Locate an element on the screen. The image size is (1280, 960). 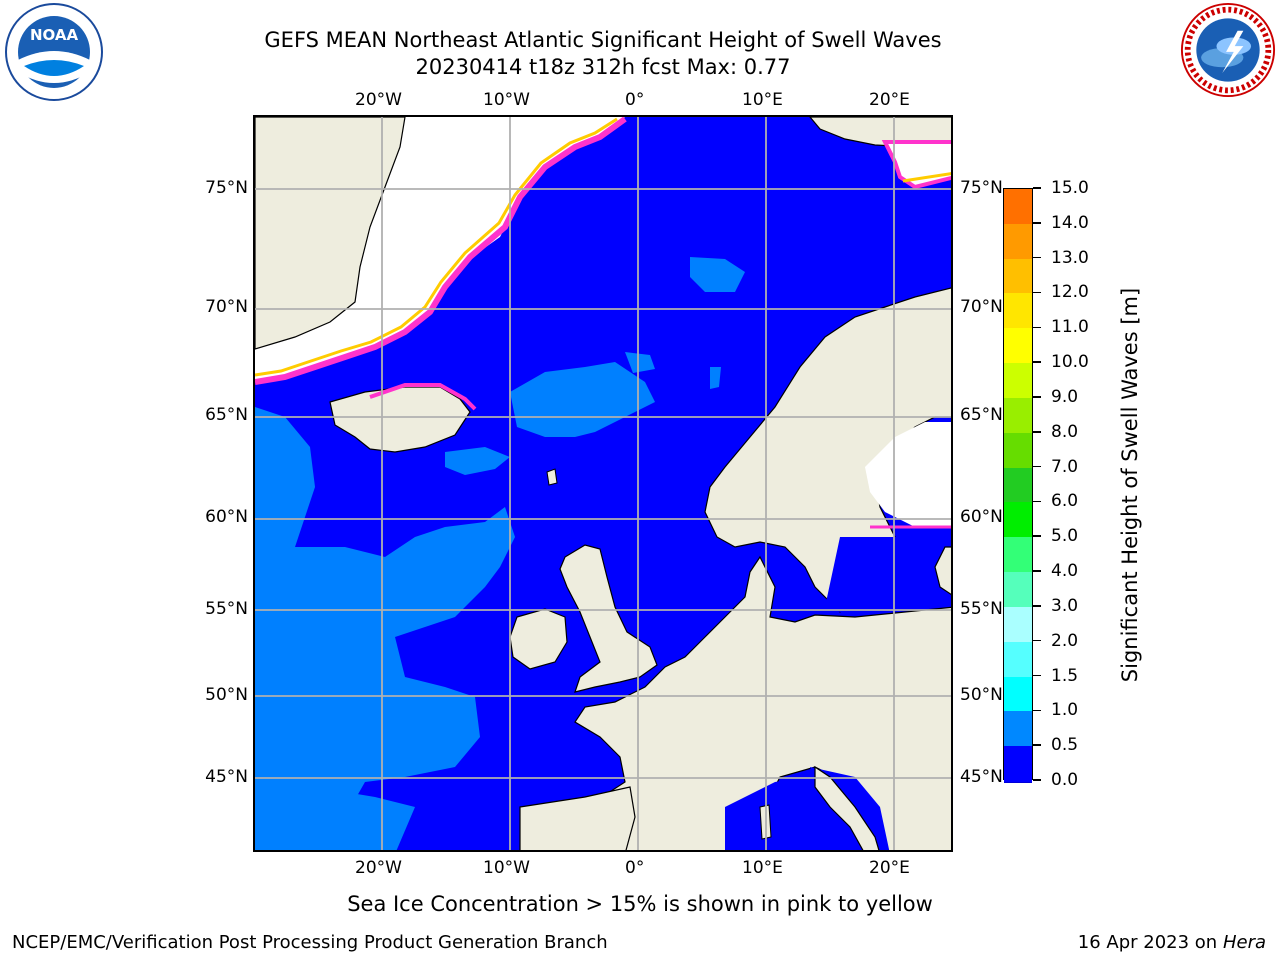
colorbar-tick-label: 0.0 is located at coordinates (1065, 780).